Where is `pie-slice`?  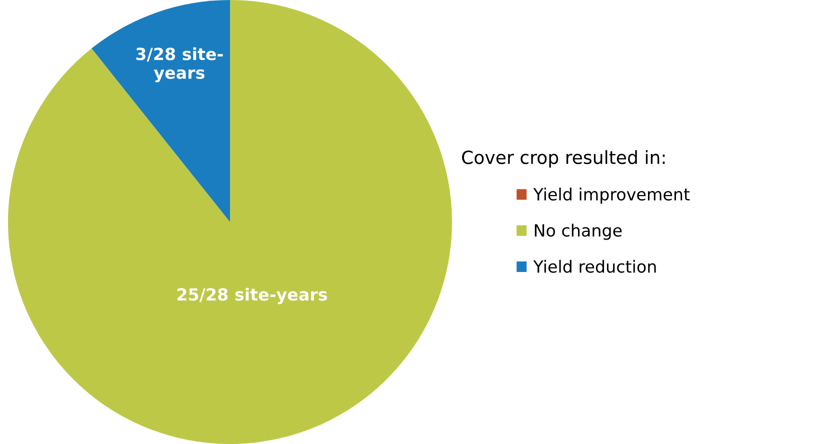 pie-slice is located at coordinates (161, 111).